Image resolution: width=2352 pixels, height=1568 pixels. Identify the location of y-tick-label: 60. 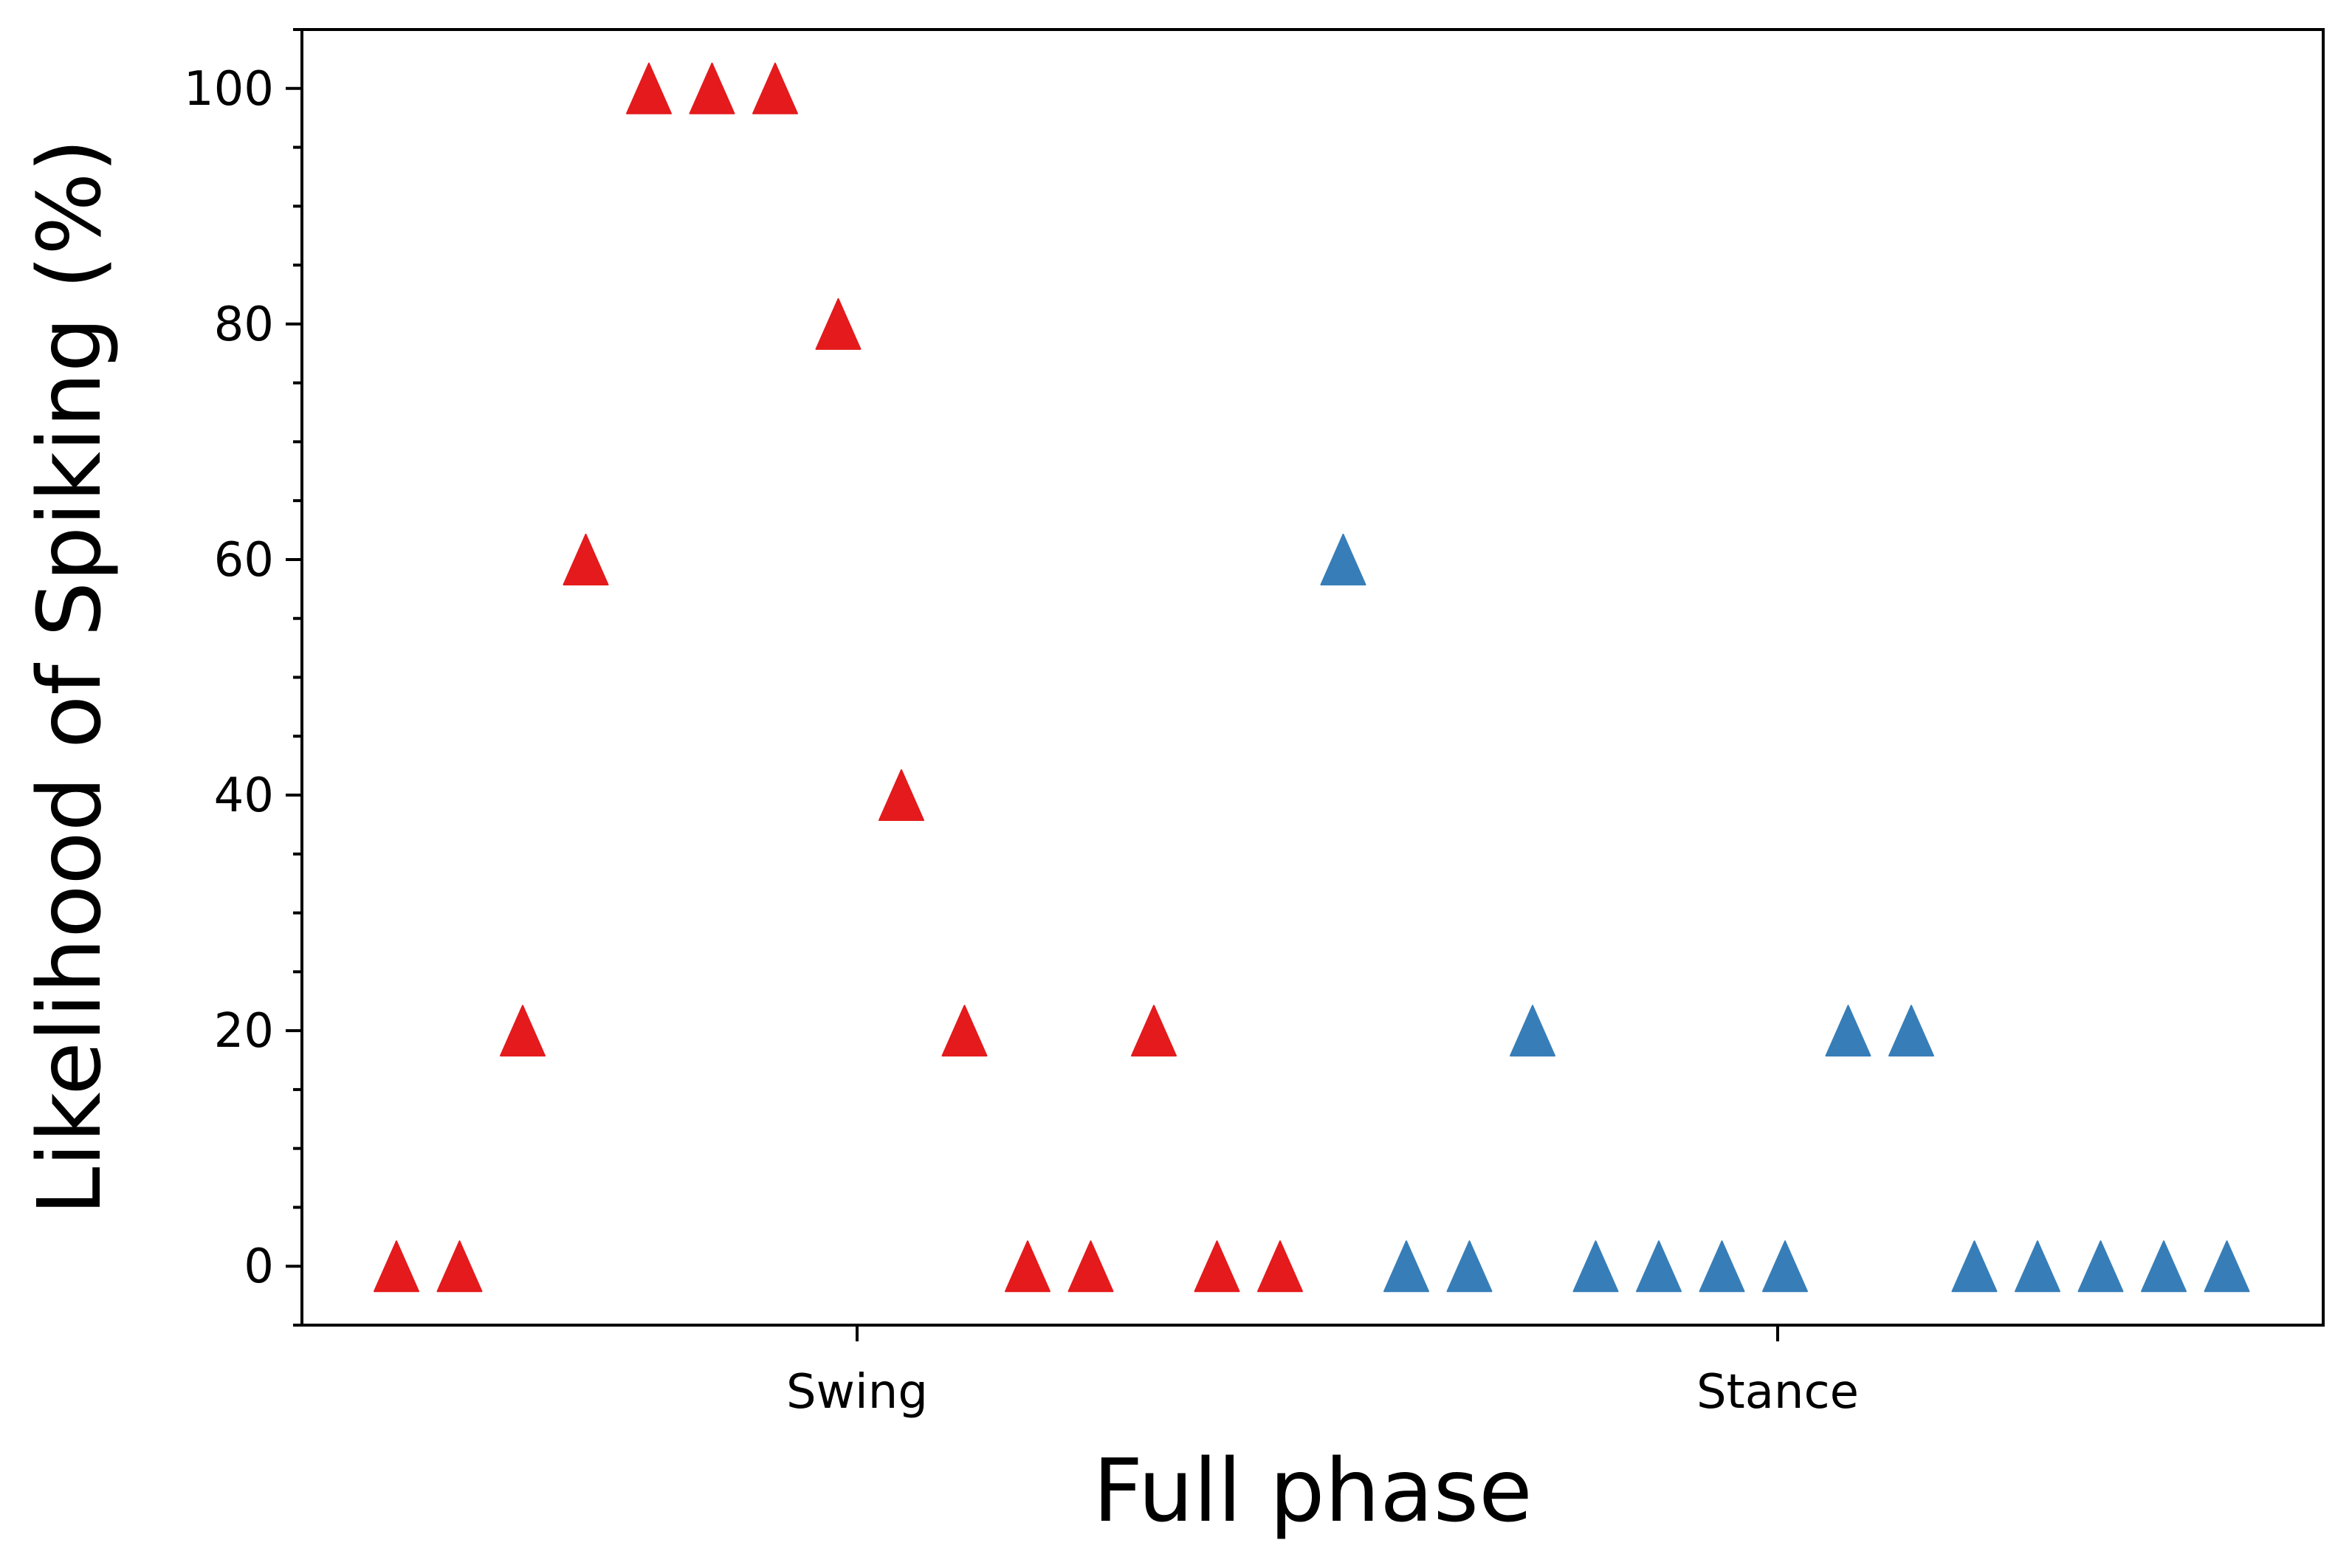
(244, 560).